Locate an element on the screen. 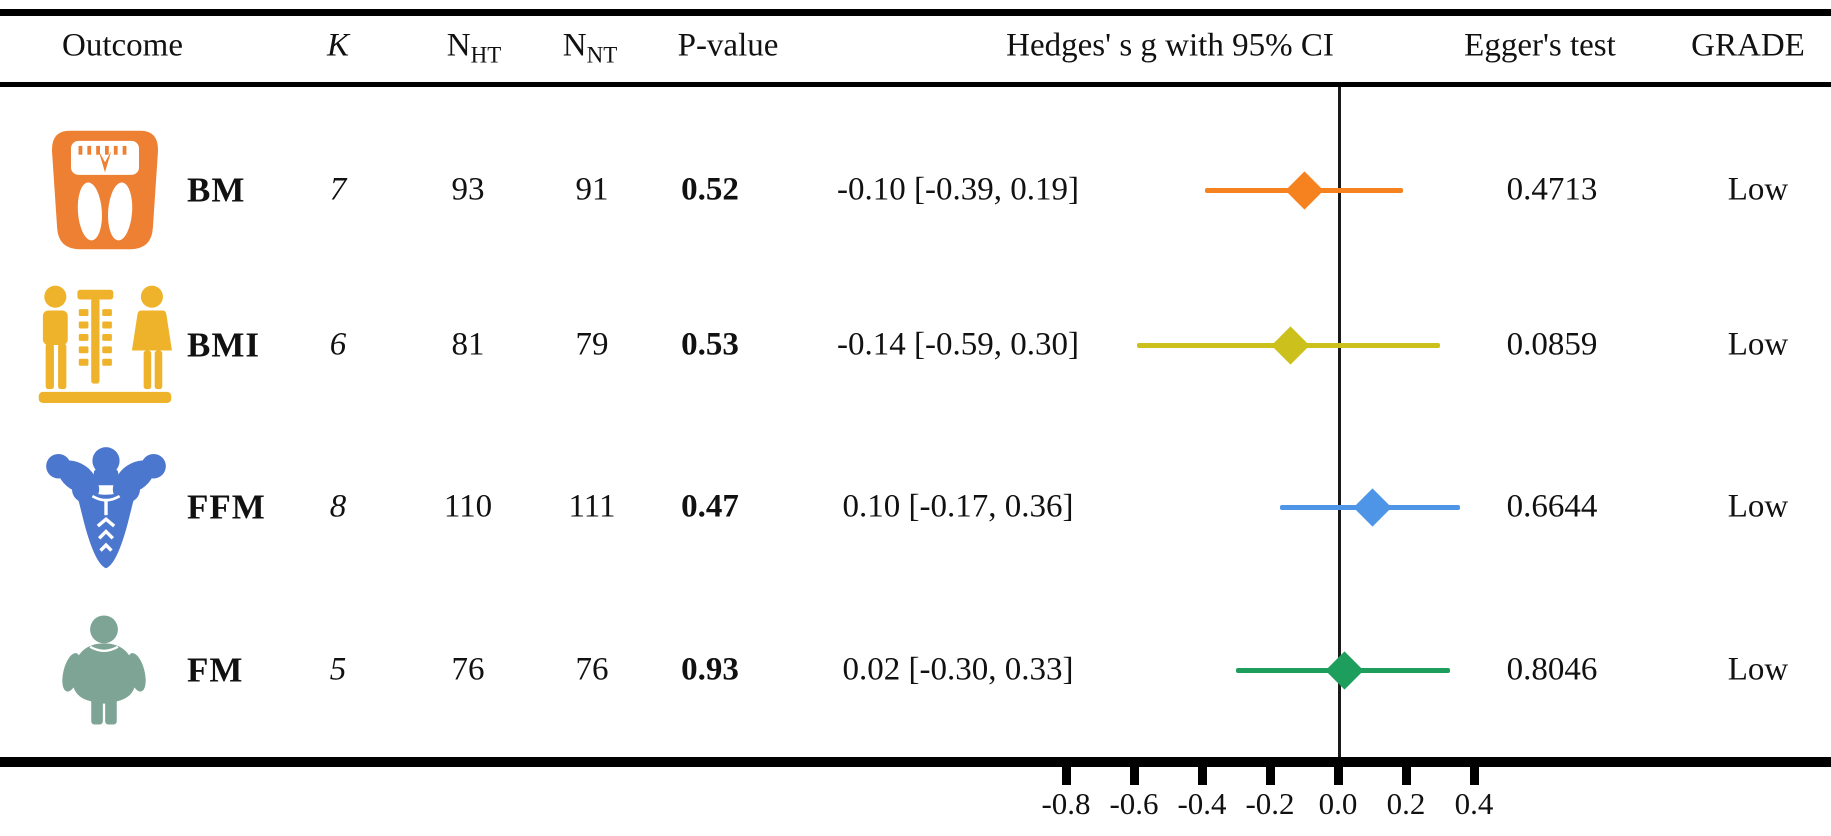 This screenshot has width=1831, height=836. egger-value: 0.0859 is located at coordinates (1552, 344).